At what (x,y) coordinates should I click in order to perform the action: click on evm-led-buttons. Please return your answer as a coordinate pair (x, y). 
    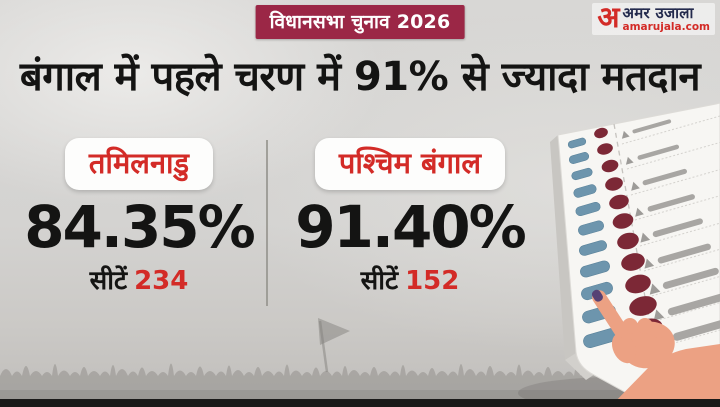
    Looking at the image, I should click on (628, 233).